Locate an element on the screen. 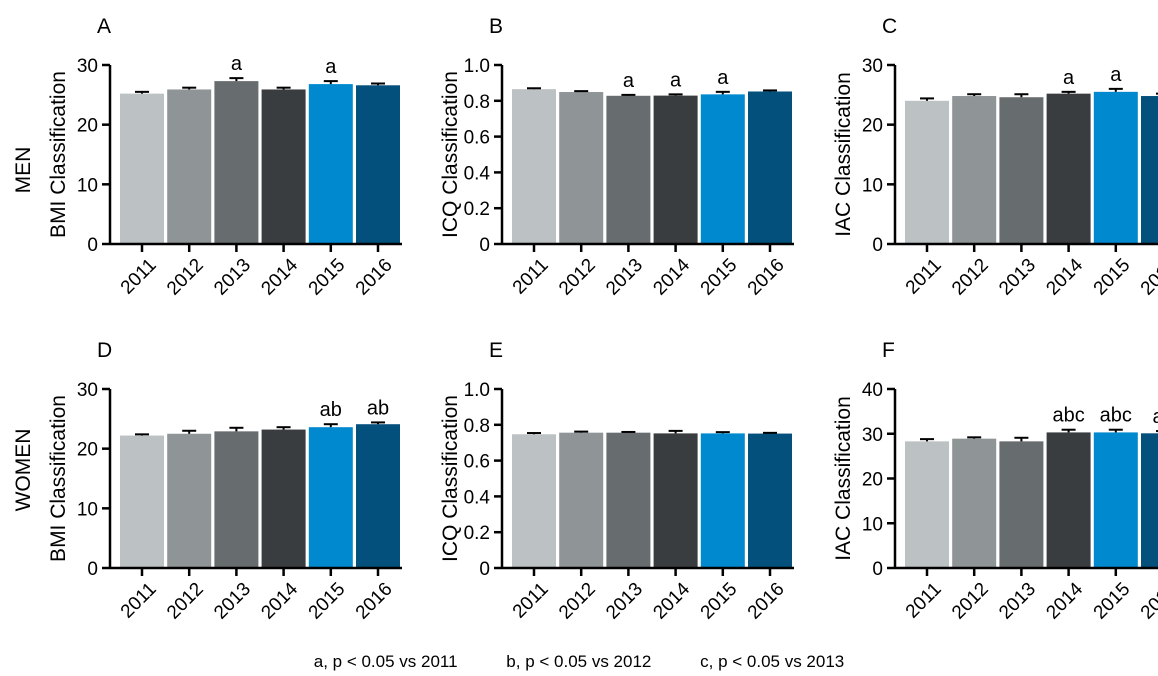  panel-letter-e: E is located at coordinates (496, 350).